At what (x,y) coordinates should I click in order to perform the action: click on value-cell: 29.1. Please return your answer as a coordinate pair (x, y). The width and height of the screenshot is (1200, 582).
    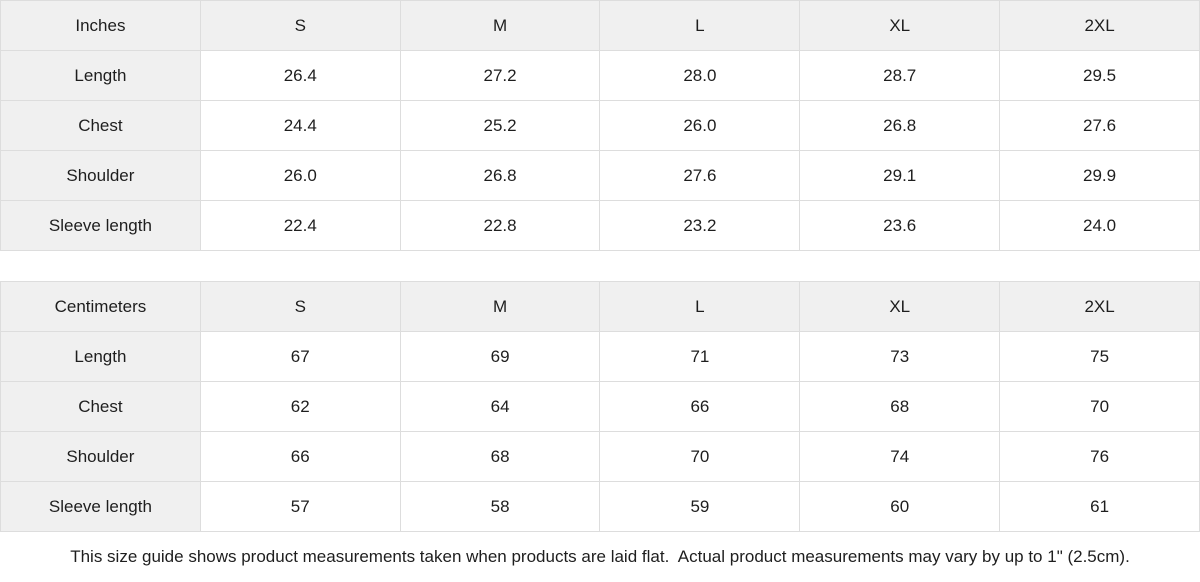
    Looking at the image, I should click on (900, 175).